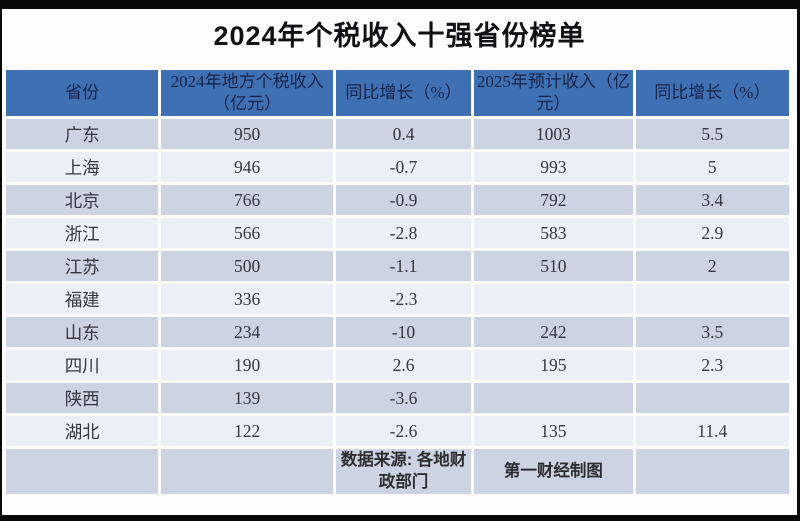 This screenshot has height=521, width=800. I want to click on table-row: 江苏 500 -1.1 510 2, so click(397, 266).